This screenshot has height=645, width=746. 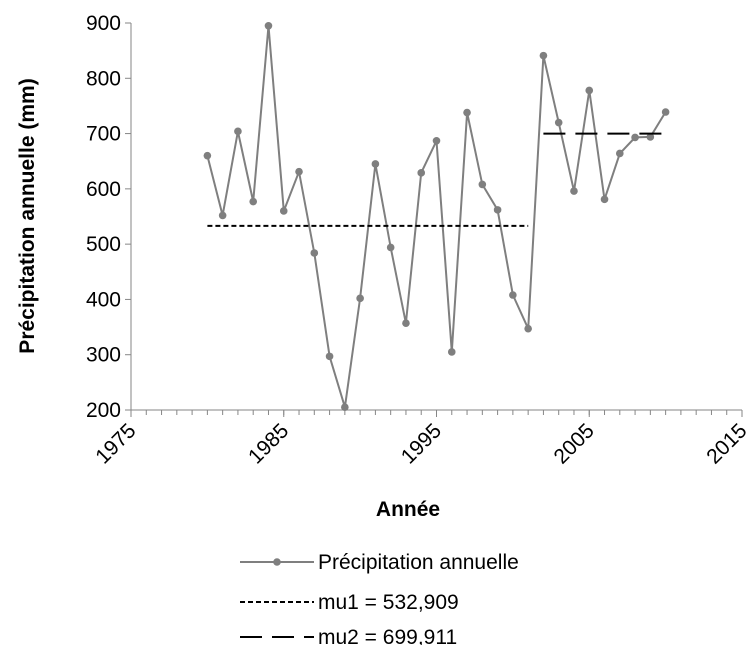 I want to click on x-tick-label: 1975, so click(x=115, y=443).